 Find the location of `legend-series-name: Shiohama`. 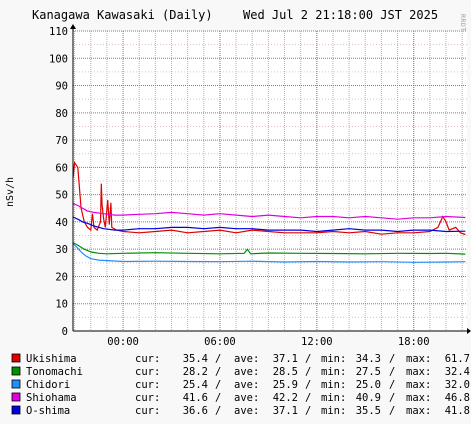

legend-series-name: Shiohama is located at coordinates (51, 398).